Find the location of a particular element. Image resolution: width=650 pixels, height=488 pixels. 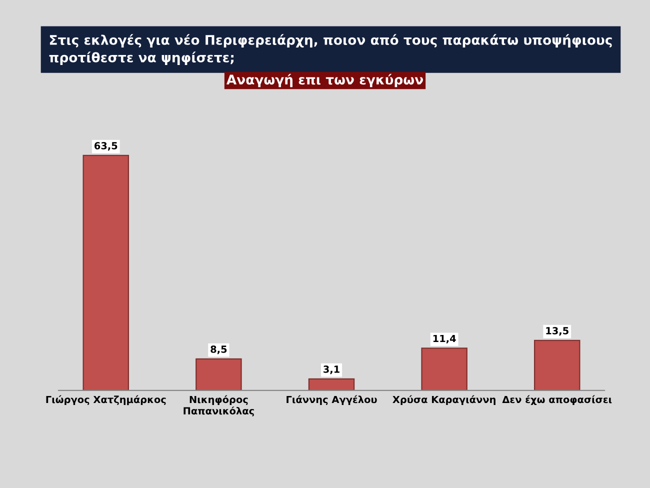

data-label: 13,5 is located at coordinates (557, 331).